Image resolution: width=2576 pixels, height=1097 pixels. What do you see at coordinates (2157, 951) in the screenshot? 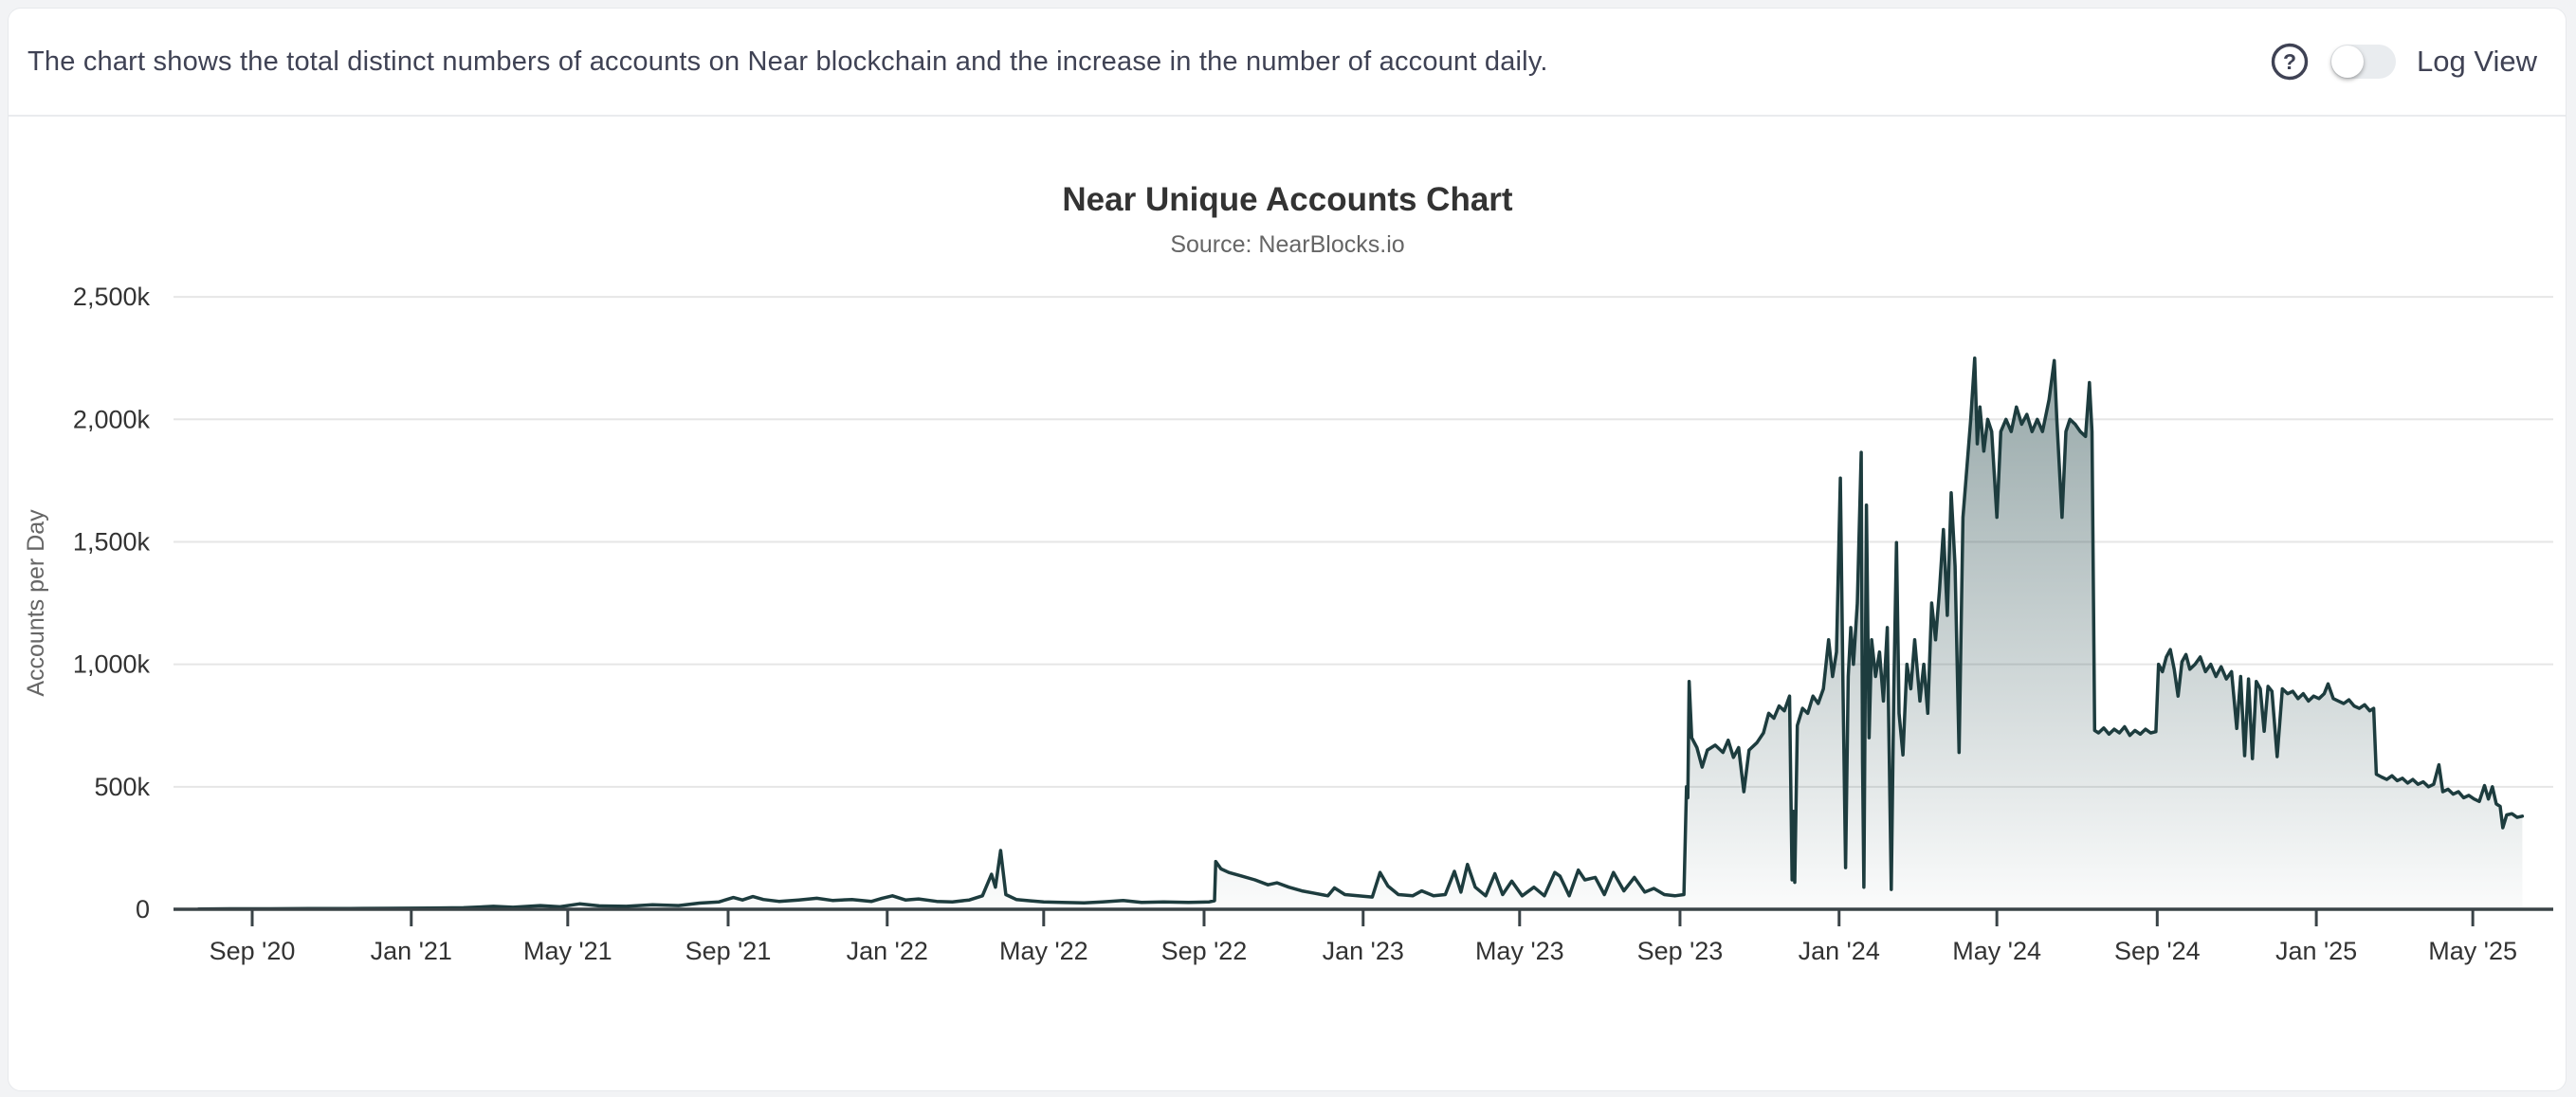
I see `svg-text: Sep '24` at bounding box center [2157, 951].